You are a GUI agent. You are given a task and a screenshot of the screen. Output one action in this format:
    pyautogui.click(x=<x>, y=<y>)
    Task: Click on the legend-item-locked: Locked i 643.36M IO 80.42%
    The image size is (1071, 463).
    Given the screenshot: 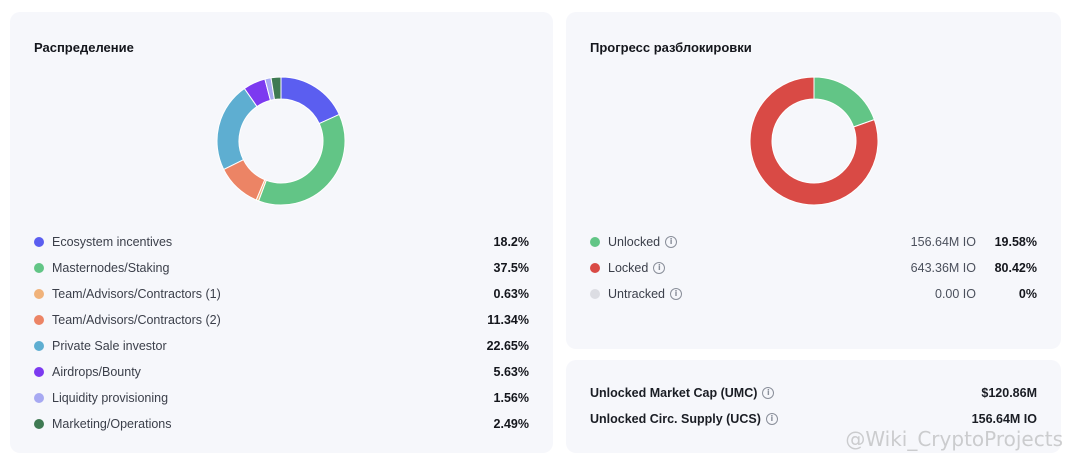 What is the action you would take?
    pyautogui.click(x=813, y=268)
    